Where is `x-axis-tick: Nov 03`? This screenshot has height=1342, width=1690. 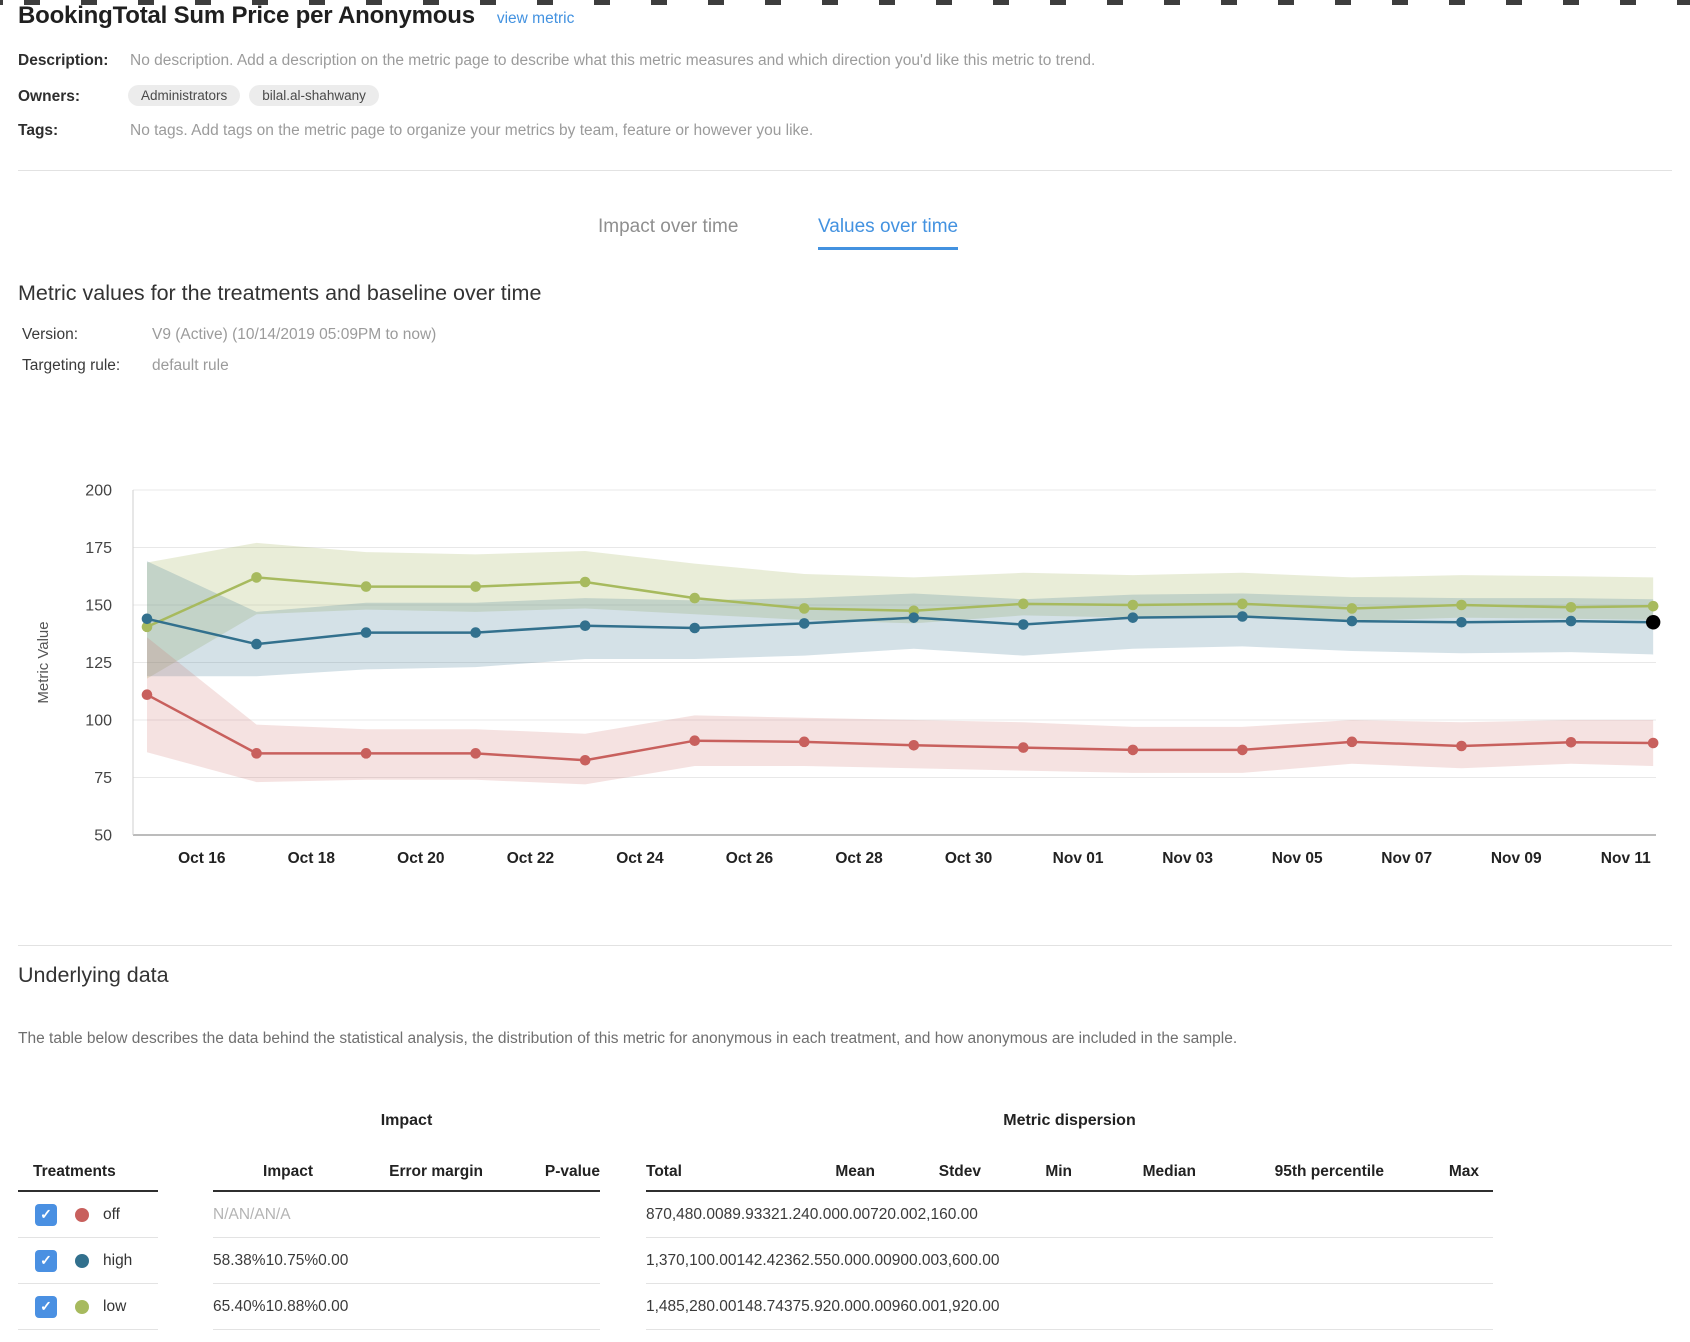
x-axis-tick: Nov 03 is located at coordinates (1187, 858).